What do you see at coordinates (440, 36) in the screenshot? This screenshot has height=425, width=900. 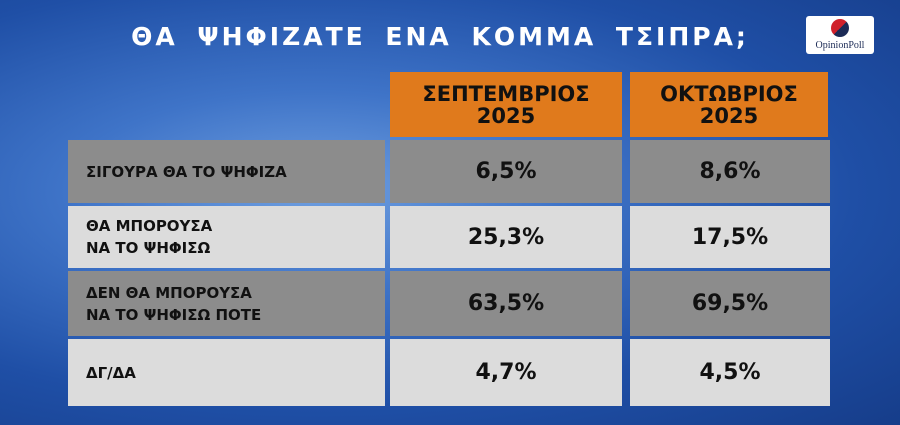 I see `title: ΘΑ ΨΗΦΙΖΑΤΕ ΕΝΑ ΚΟΜΜΑ ΤΣΙΠΡΑ;` at bounding box center [440, 36].